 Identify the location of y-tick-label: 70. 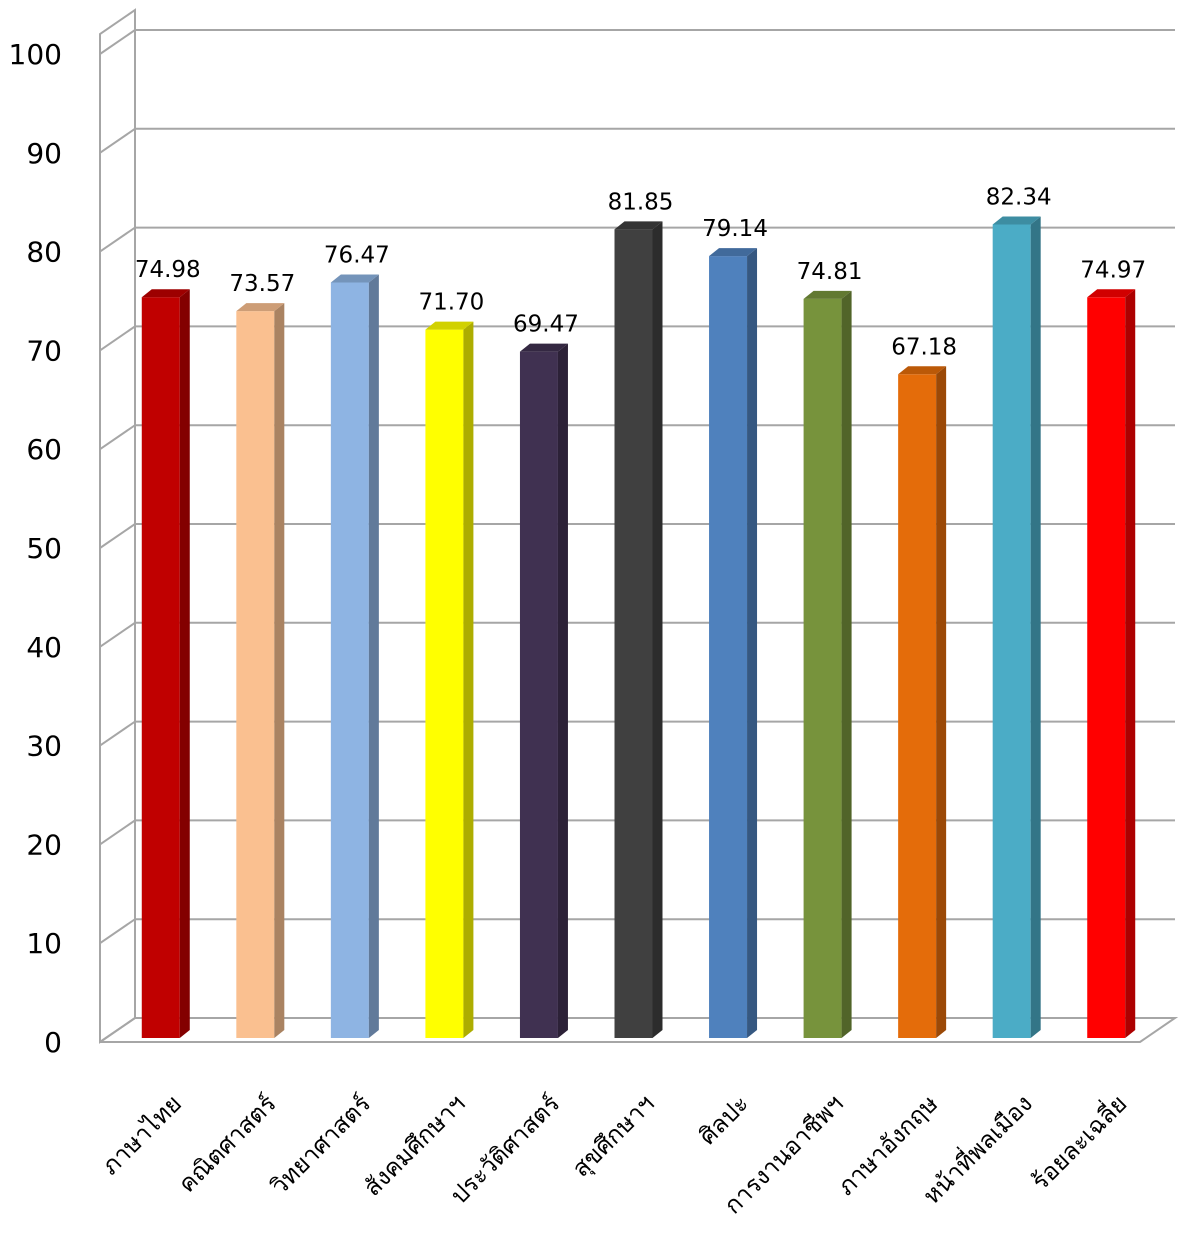
(44, 350).